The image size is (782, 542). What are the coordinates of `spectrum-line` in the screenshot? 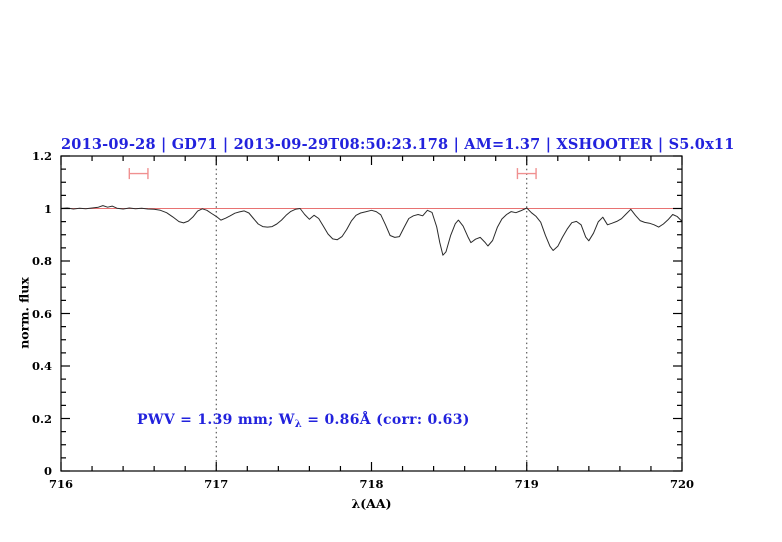 It's located at (371, 230).